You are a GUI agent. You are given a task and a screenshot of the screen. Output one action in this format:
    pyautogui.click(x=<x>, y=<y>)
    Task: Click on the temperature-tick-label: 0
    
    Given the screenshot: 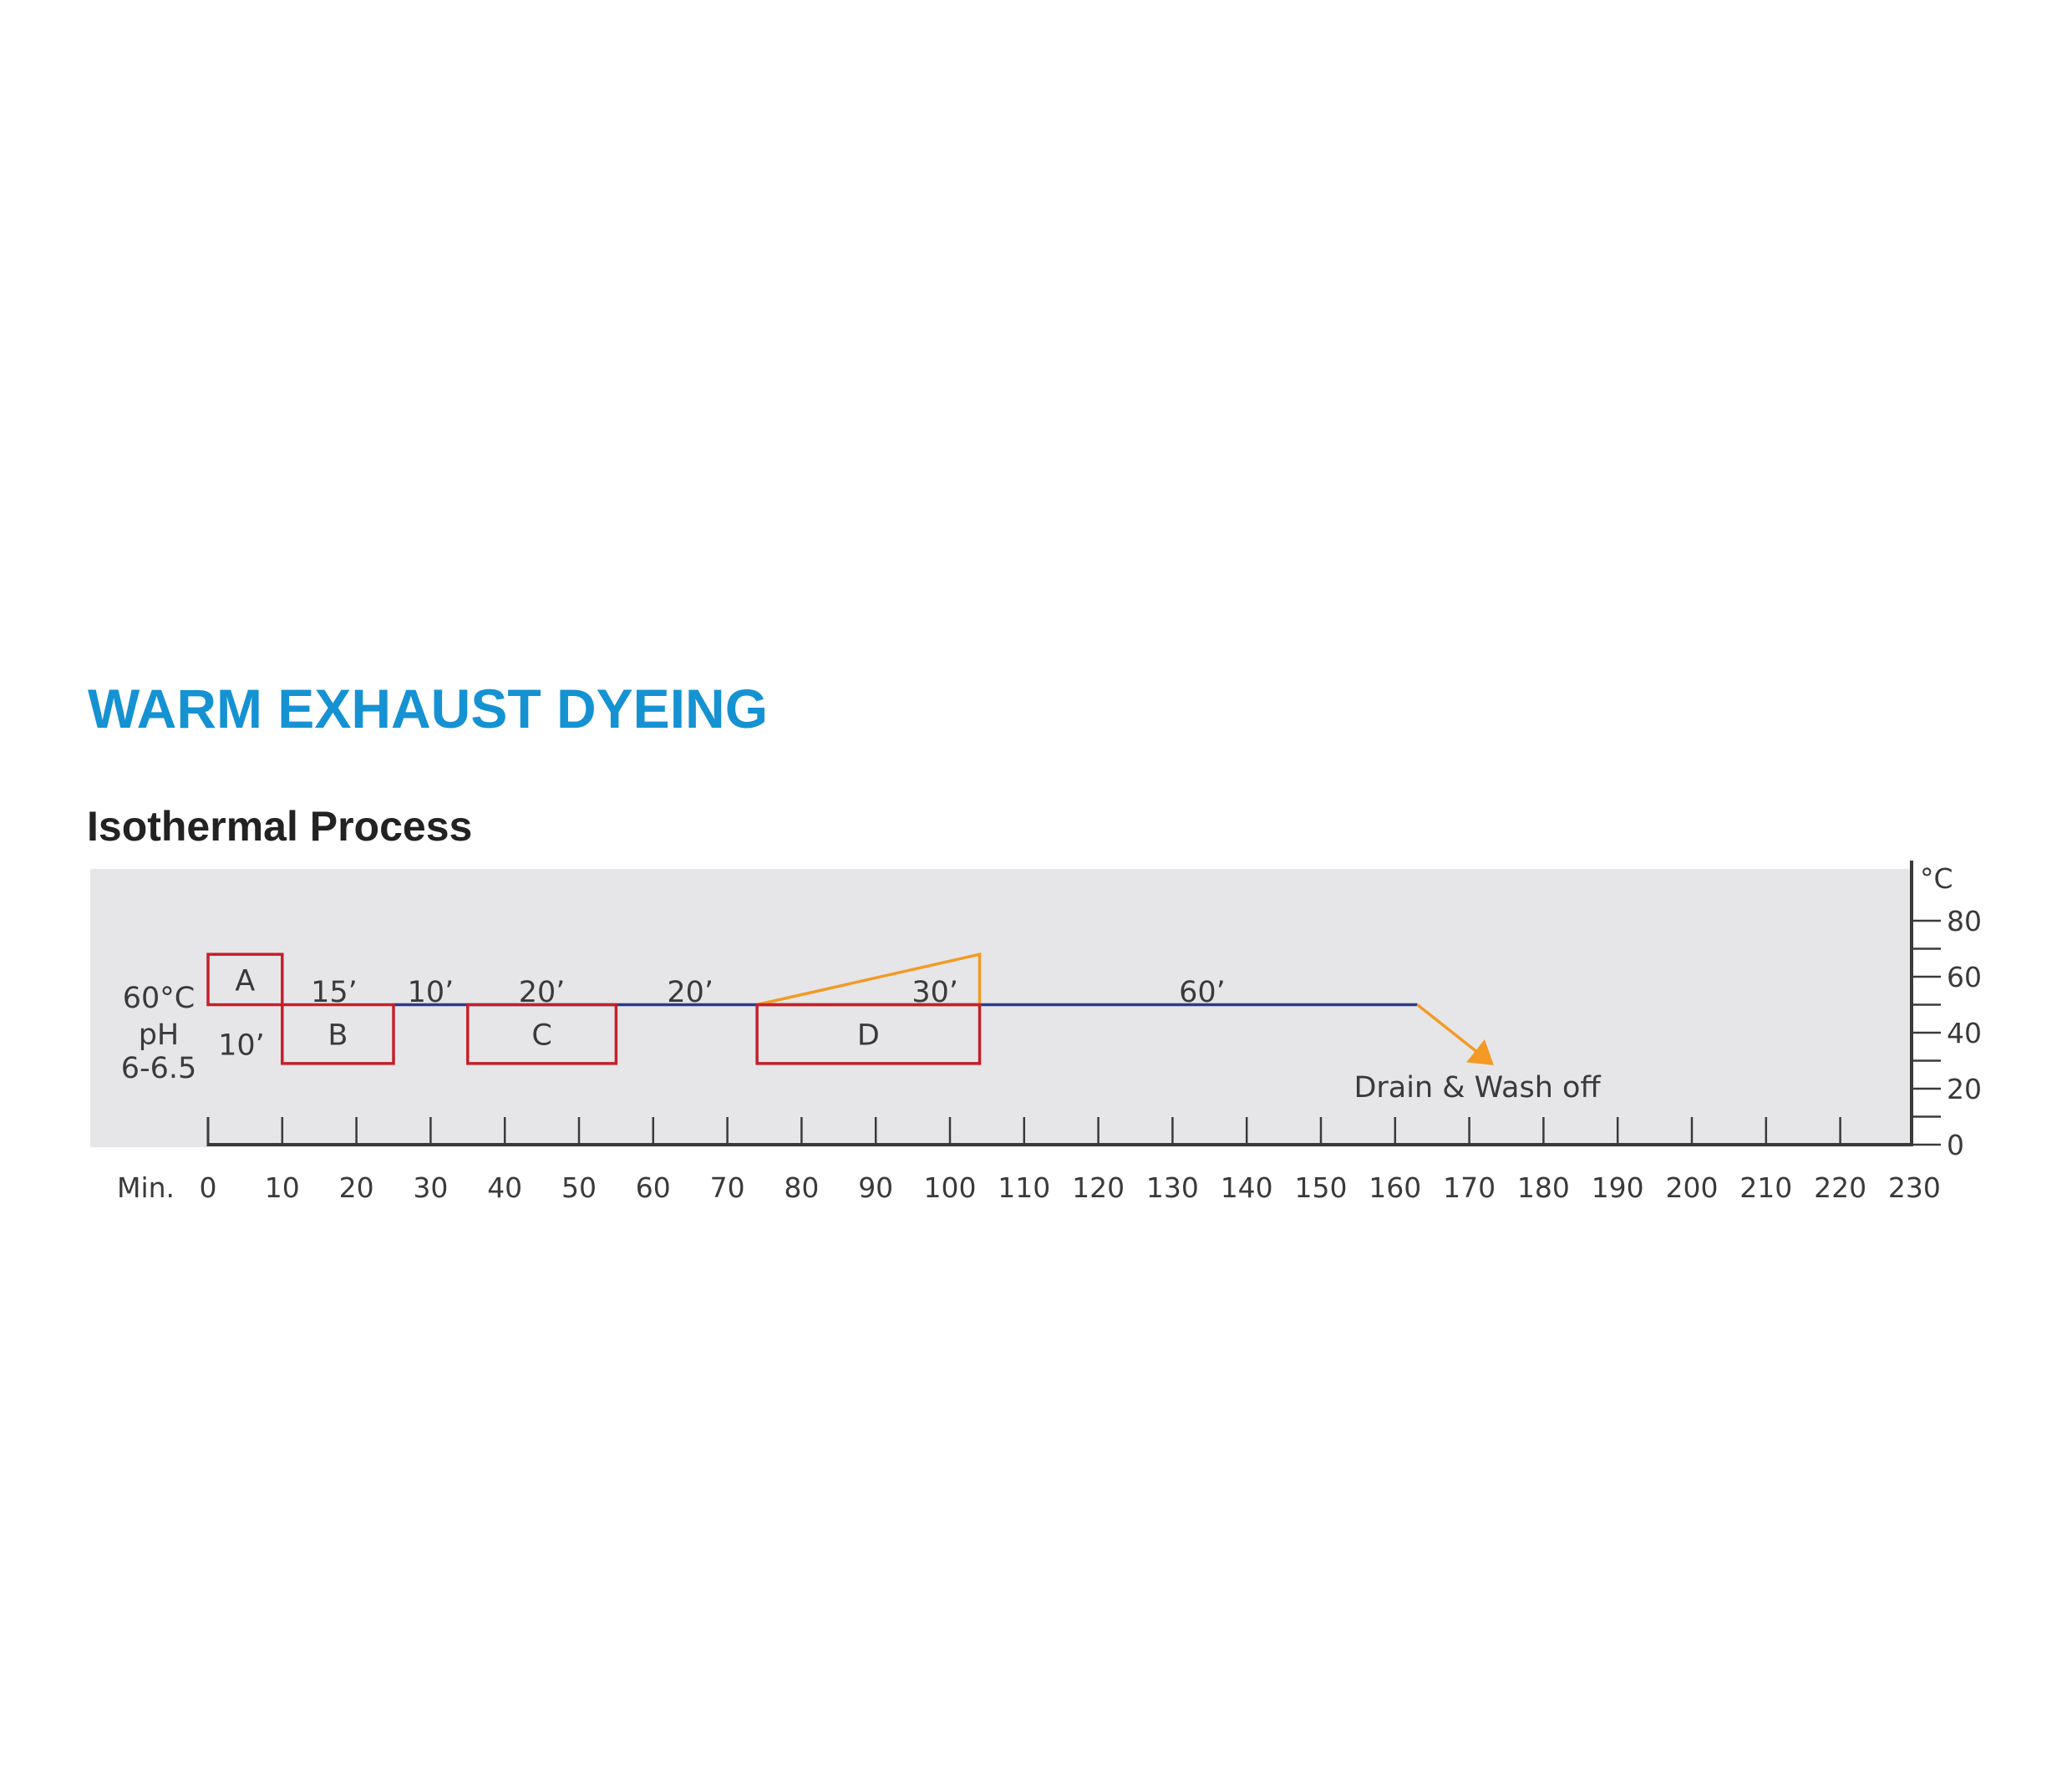 What is the action you would take?
    pyautogui.click(x=1955, y=1145)
    